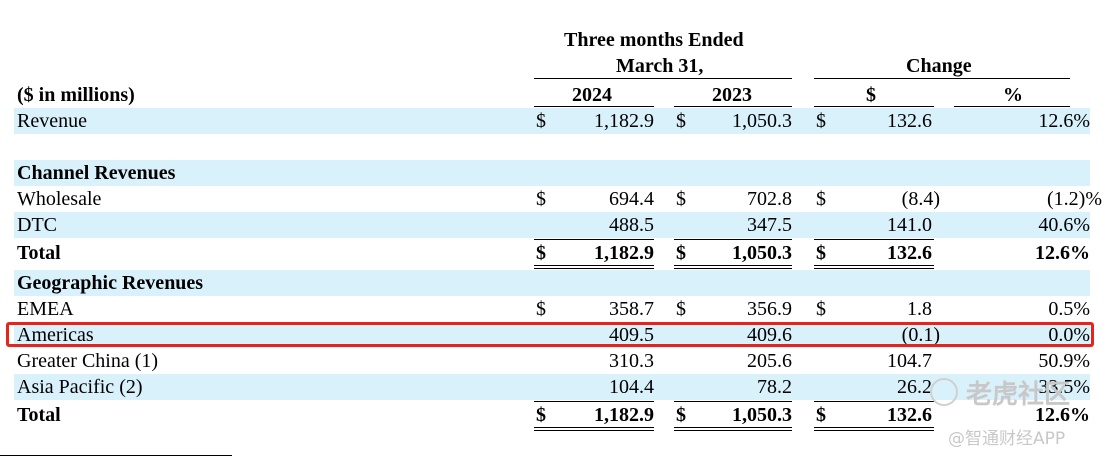 This screenshot has height=458, width=1107. I want to click on col-2024-header: 2024, so click(592, 95).